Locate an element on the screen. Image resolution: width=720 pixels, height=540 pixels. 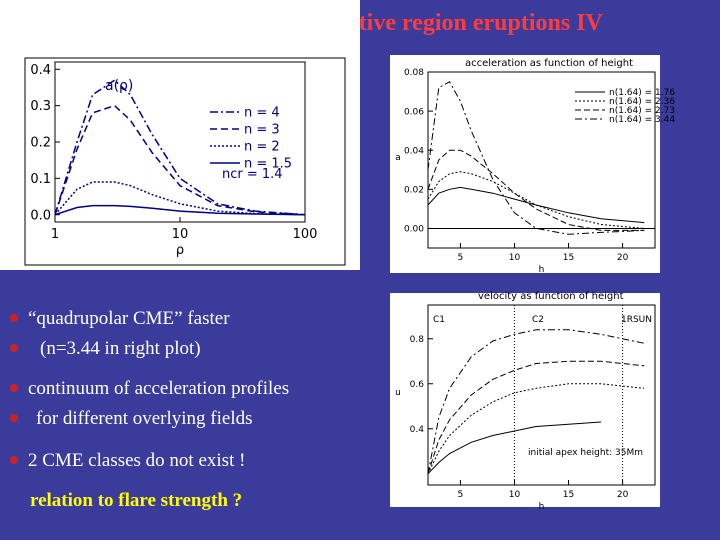
bullet-text: 2 CME classes do not exist ! is located at coordinates (136, 460).